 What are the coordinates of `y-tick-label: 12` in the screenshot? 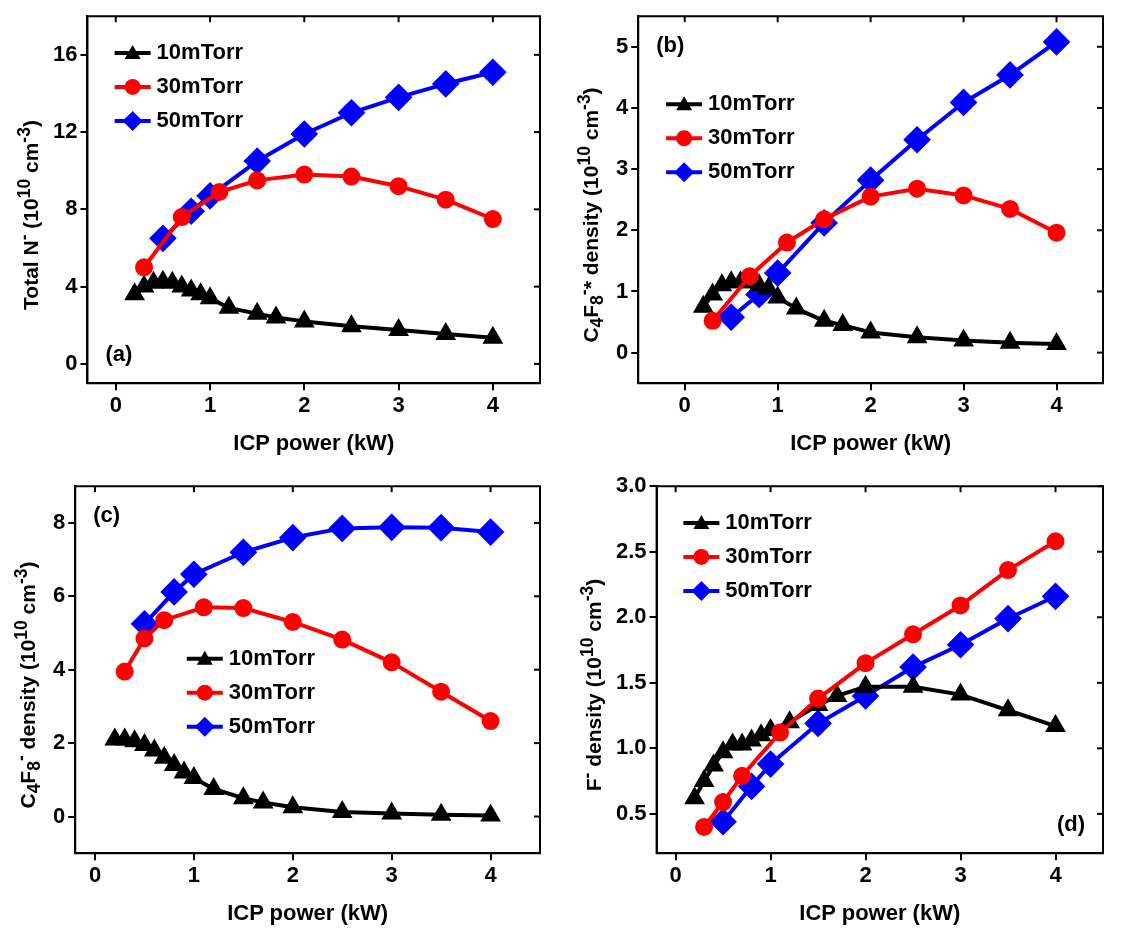 It's located at (65, 131).